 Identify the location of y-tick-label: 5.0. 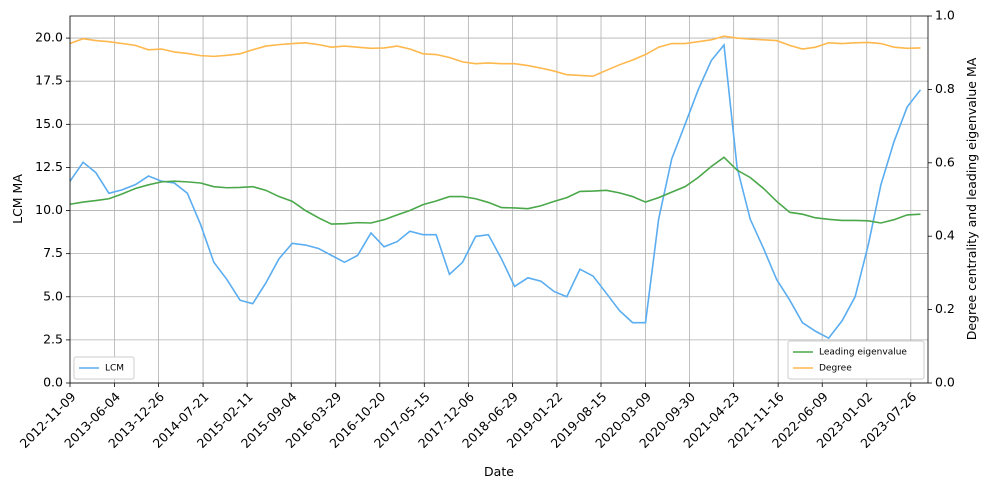
(53, 295).